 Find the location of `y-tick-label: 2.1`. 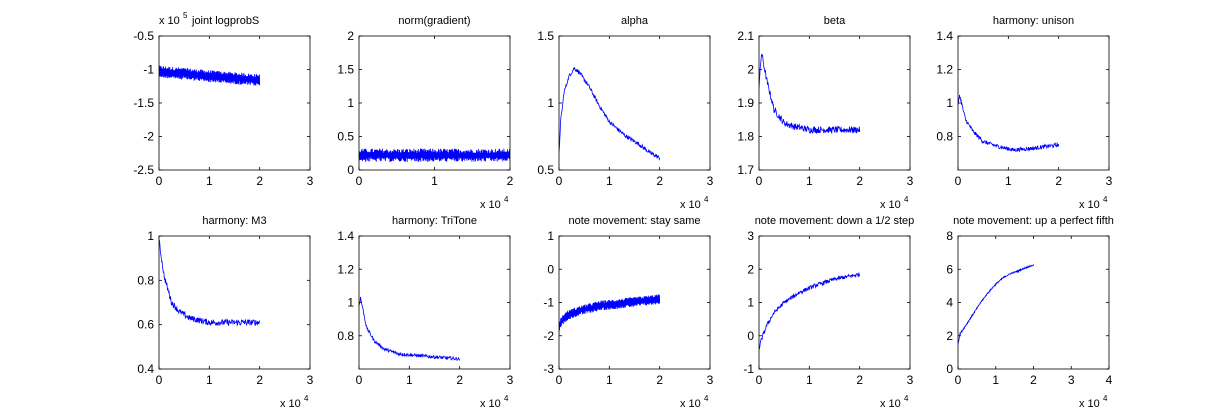

y-tick-label: 2.1 is located at coordinates (745, 36).